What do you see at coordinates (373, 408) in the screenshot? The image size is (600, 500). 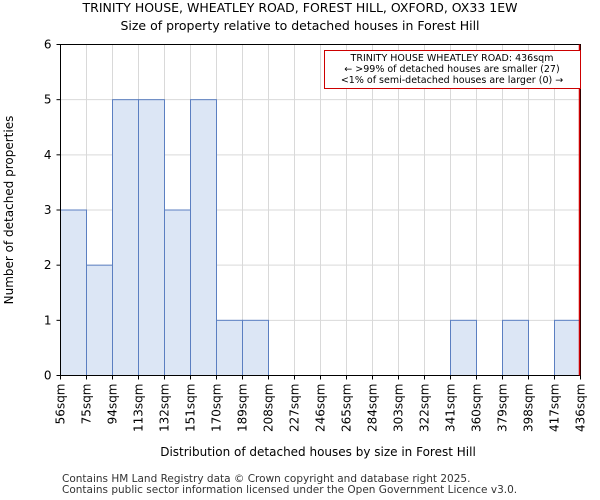 I see `x-tick-label: 284sqm` at bounding box center [373, 408].